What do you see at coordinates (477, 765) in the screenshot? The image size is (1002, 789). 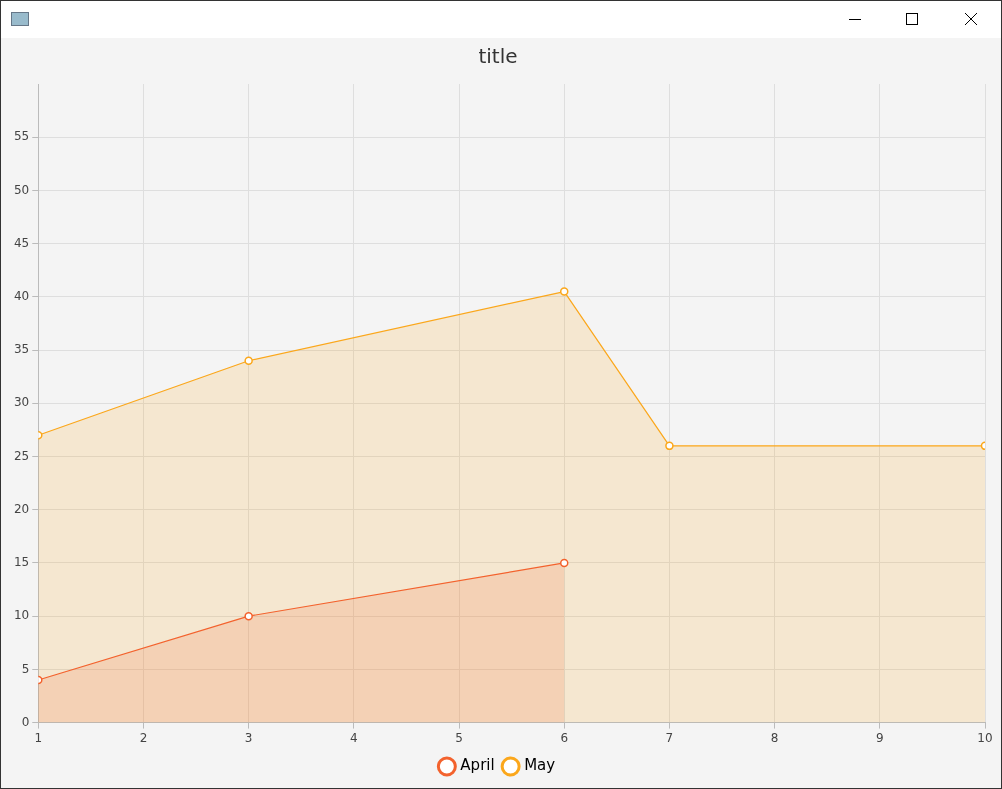 I see `legend-label: April` at bounding box center [477, 765].